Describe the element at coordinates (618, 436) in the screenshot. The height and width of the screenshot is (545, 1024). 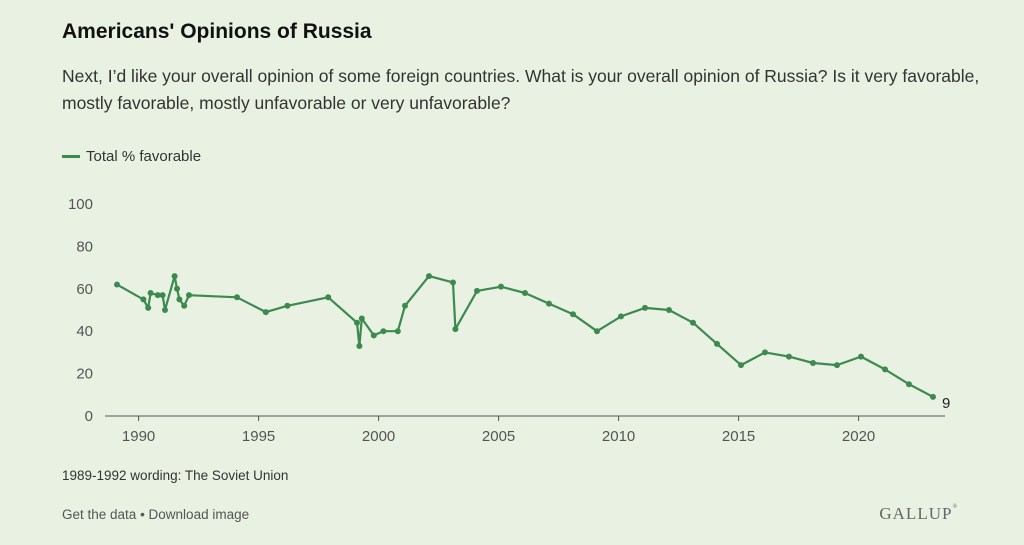
I see `x-tick-label: 2010` at that location.